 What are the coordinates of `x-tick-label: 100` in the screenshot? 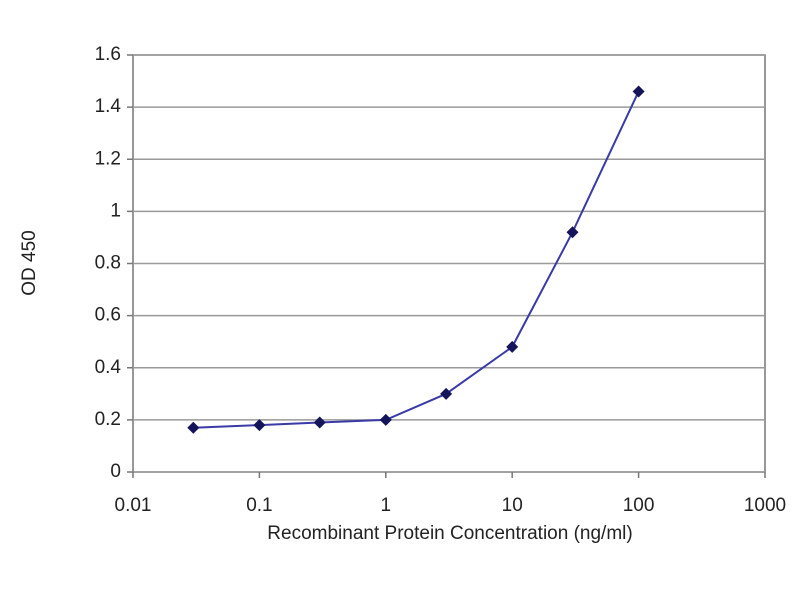 It's located at (639, 505).